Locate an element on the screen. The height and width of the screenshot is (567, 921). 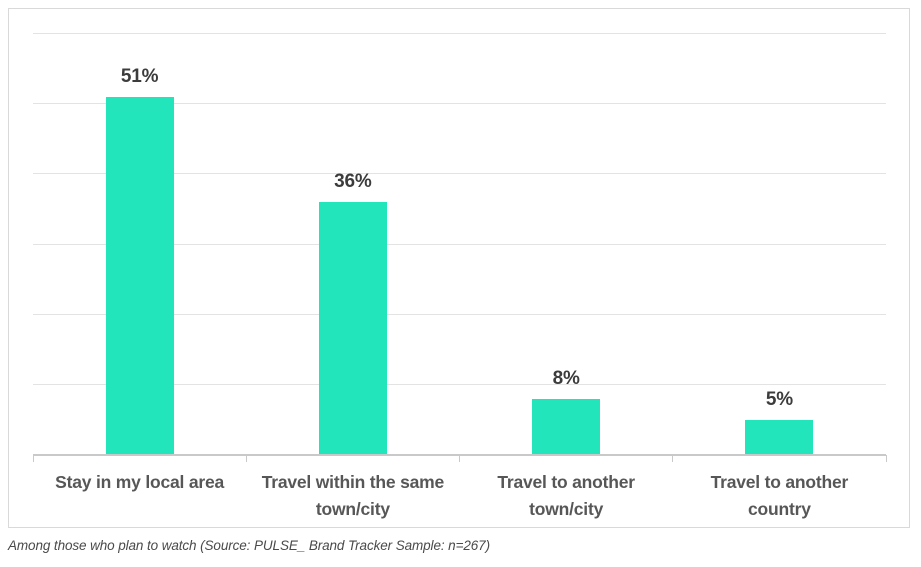
bar-value-label: 51% is located at coordinates (139, 77).